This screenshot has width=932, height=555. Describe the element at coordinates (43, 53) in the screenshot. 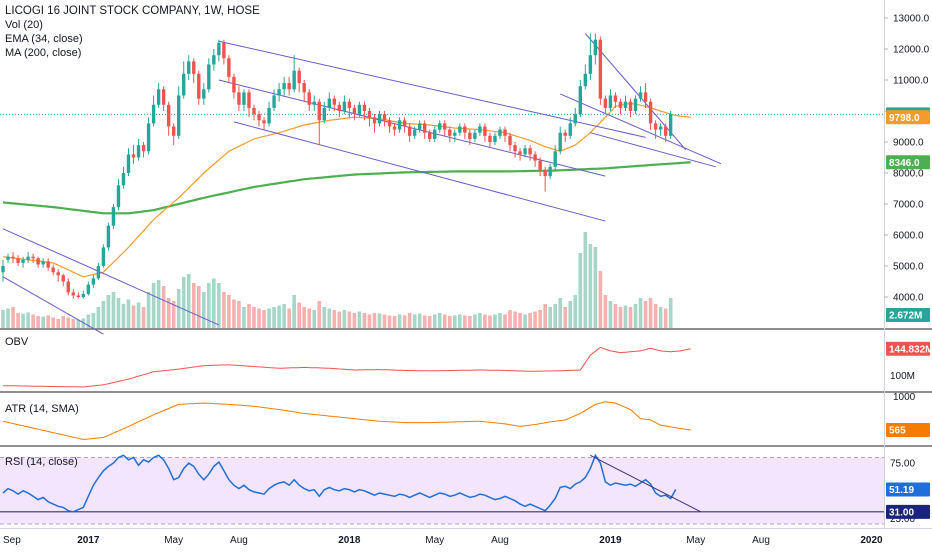

I see `legend-ma: MA (200, close)` at that location.